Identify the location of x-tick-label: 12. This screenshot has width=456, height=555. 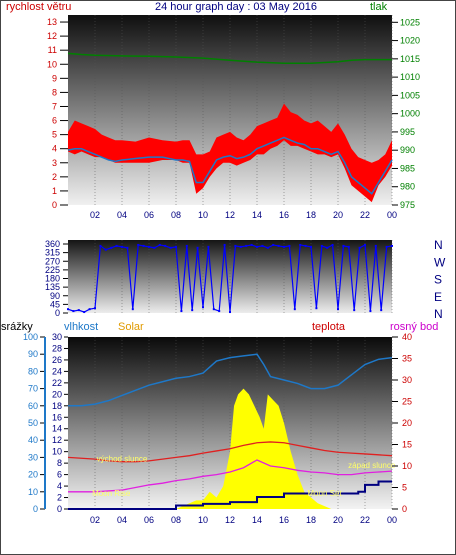
(230, 520).